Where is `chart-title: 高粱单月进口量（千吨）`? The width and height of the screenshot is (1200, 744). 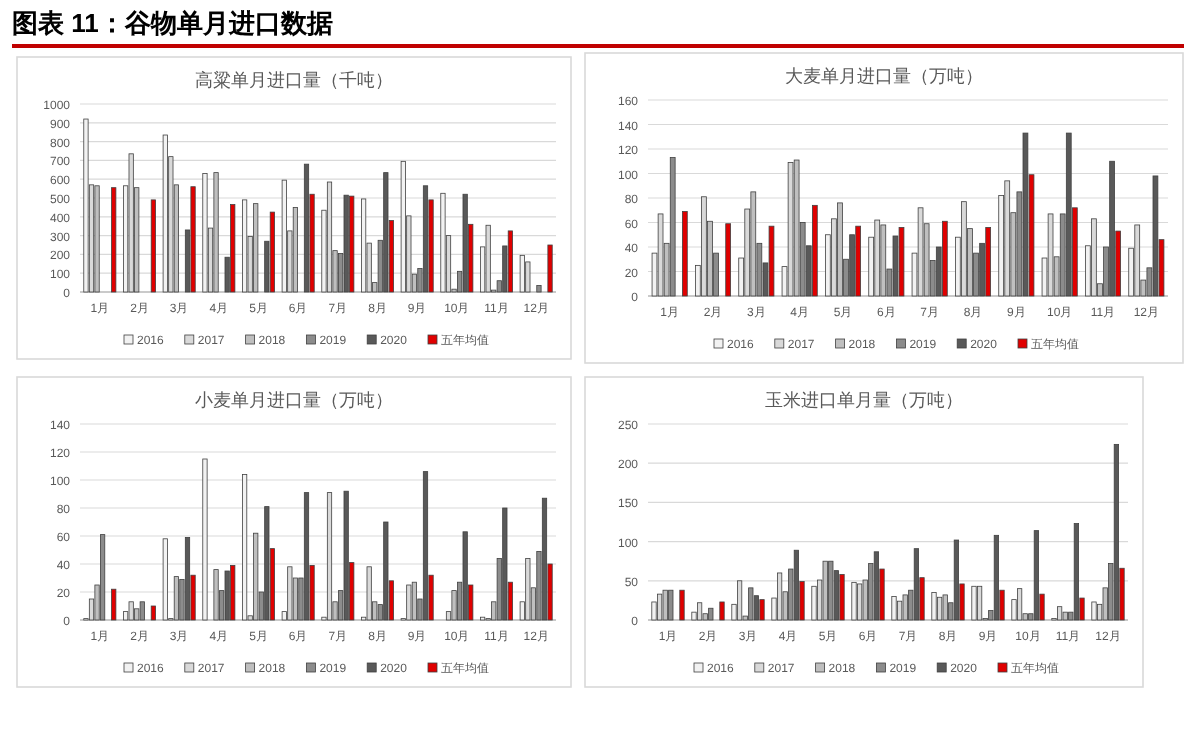 chart-title: 高粱单月进口量（千吨） is located at coordinates (294, 80).